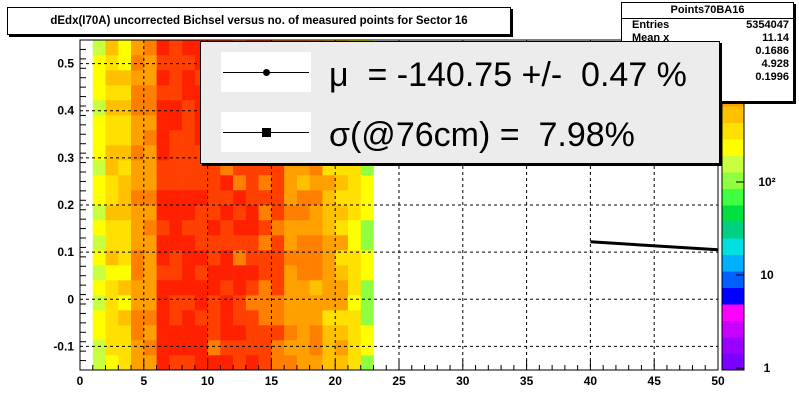 The height and width of the screenshot is (412, 799). What do you see at coordinates (463, 381) in the screenshot?
I see `x-tick-label: 30` at bounding box center [463, 381].